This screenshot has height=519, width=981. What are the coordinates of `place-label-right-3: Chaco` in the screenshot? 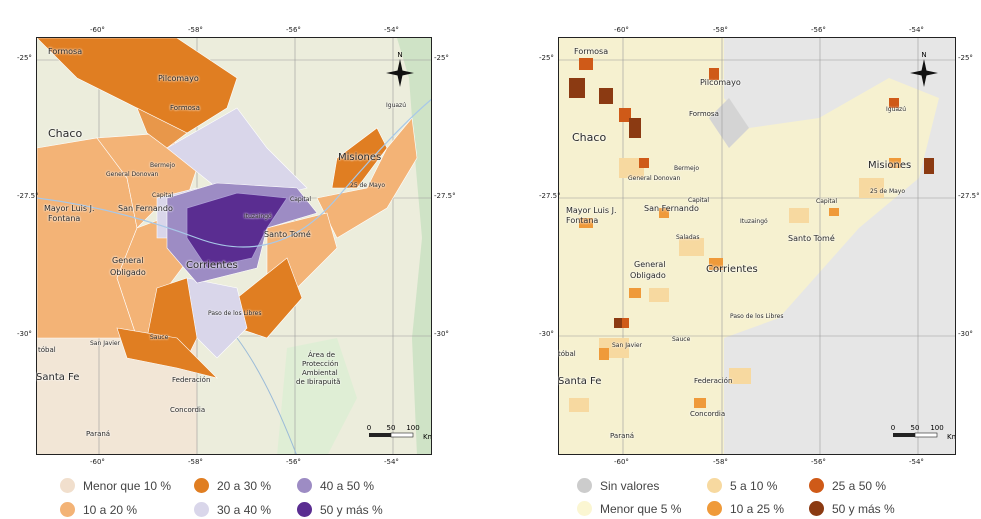 It's located at (589, 137).